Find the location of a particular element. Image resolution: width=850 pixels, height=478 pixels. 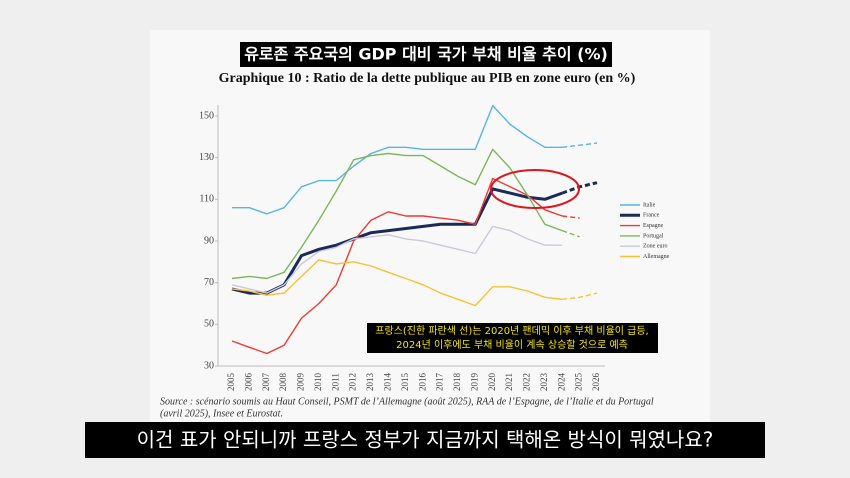

x-tick-label: 2026 is located at coordinates (596, 382).